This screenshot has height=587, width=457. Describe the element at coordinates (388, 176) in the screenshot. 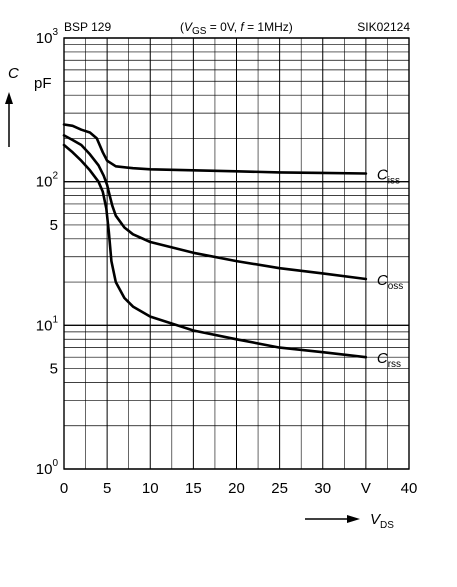

I see `series-label-iss: Ciss` at that location.